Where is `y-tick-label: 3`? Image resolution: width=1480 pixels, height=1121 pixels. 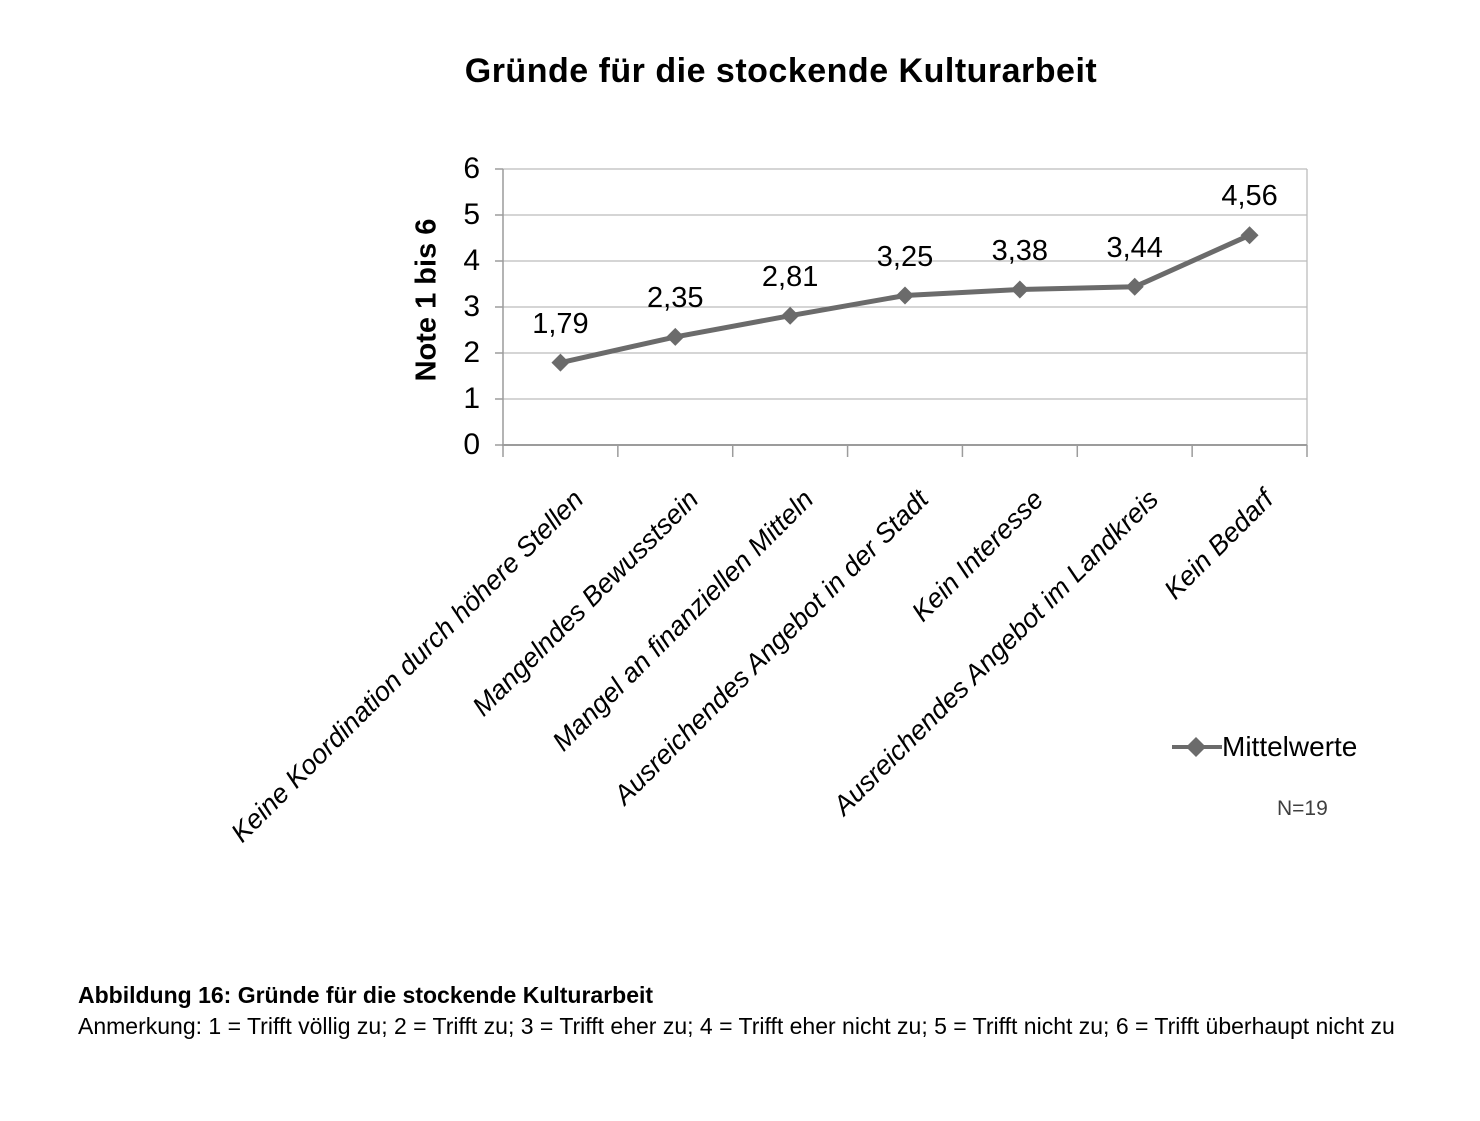
y-tick-label: 3 is located at coordinates (471, 306).